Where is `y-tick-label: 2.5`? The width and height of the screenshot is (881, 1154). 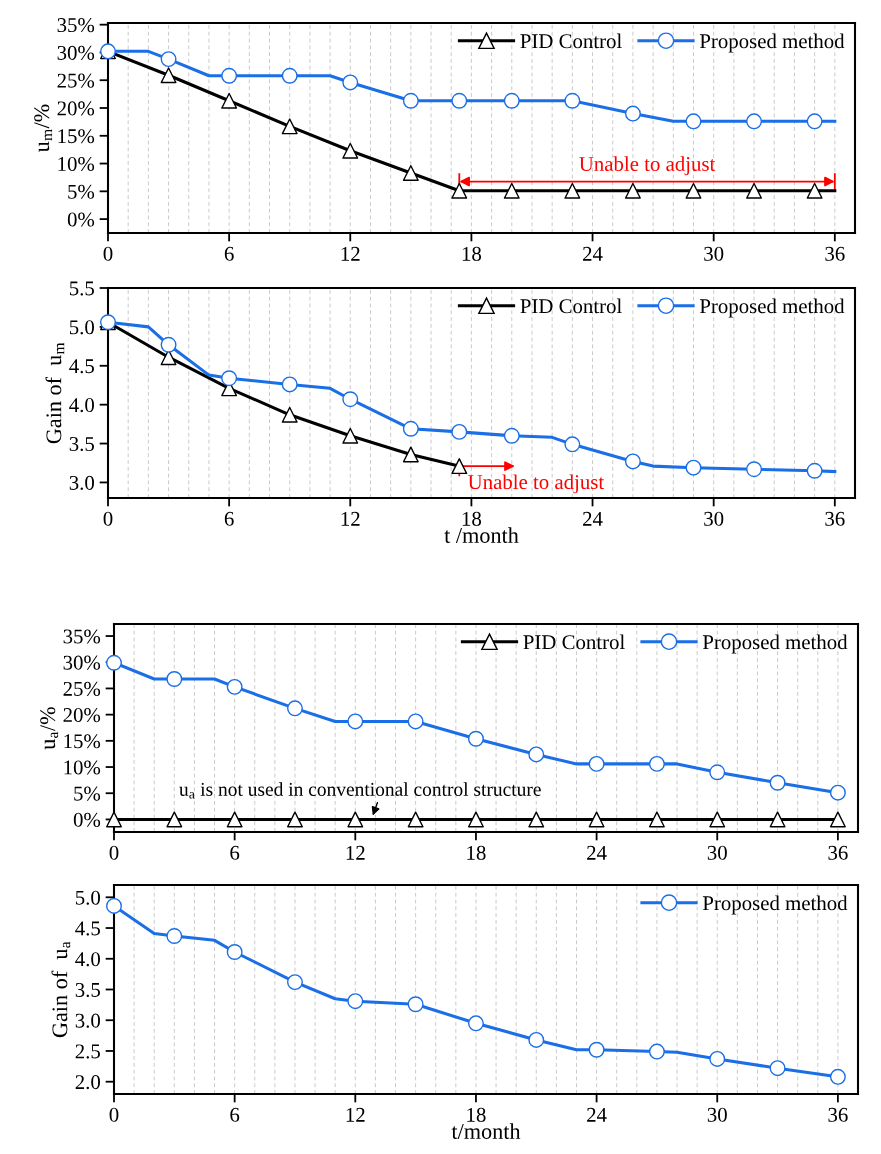
y-tick-label: 2.5 is located at coordinates (87, 1051).